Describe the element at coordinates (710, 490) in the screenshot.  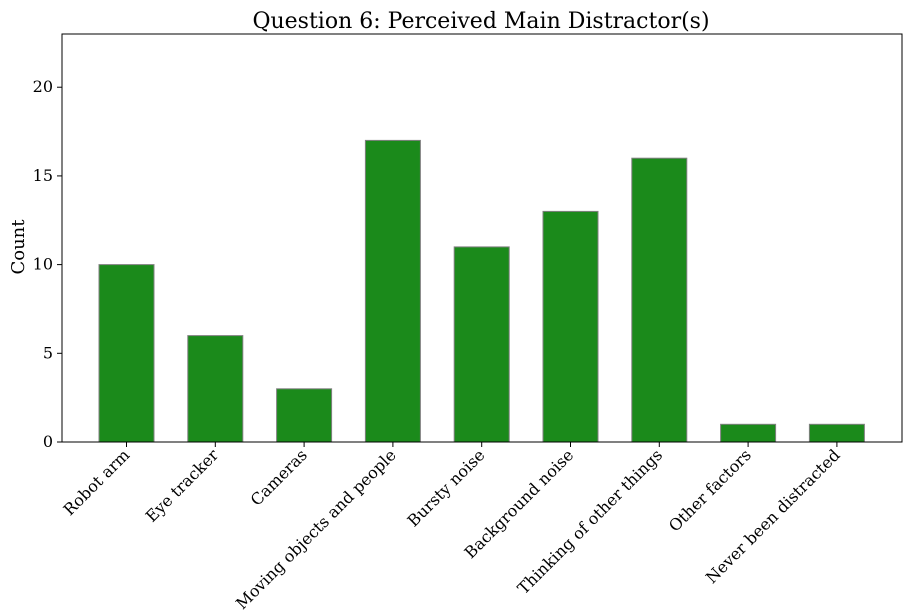
I see `x-tick-label: Other factors` at that location.